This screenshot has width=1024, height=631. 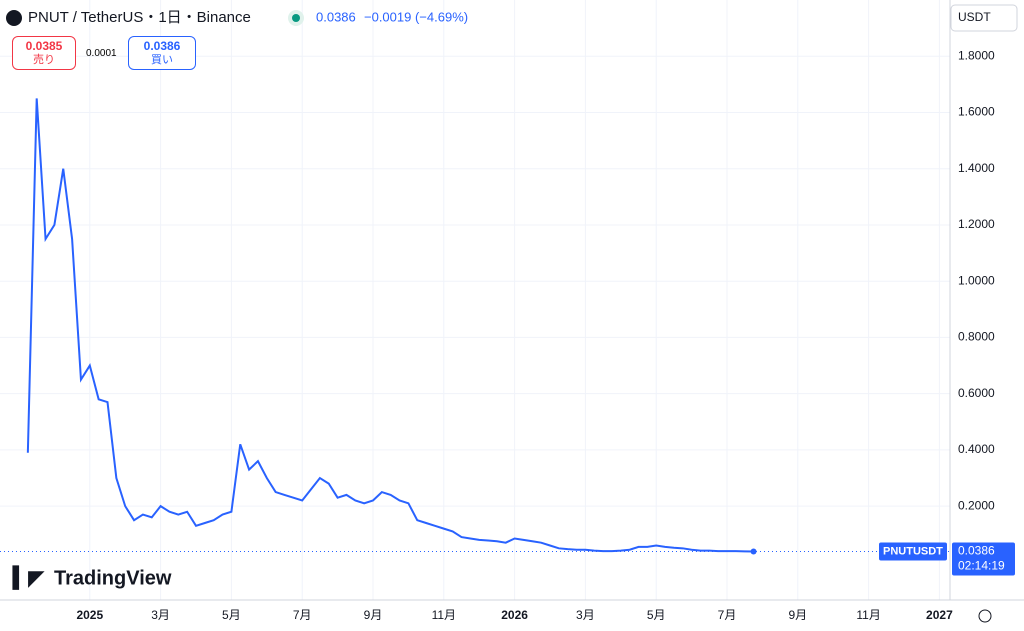 I want to click on countdown: 02:14:19, so click(x=981, y=566).